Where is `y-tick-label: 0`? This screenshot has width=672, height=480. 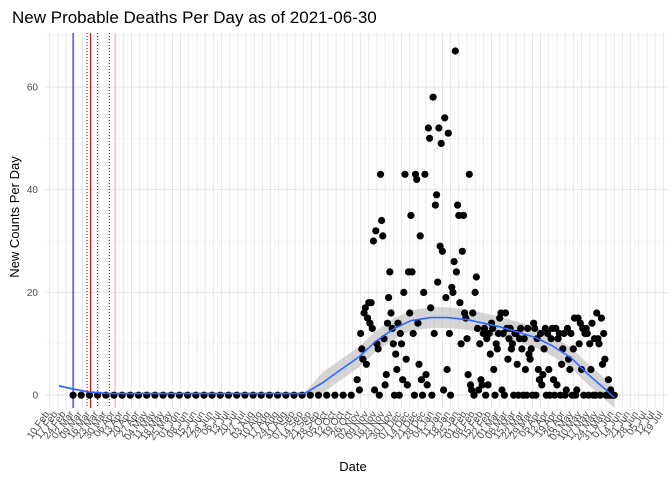
y-tick-label: 0 is located at coordinates (35, 396).